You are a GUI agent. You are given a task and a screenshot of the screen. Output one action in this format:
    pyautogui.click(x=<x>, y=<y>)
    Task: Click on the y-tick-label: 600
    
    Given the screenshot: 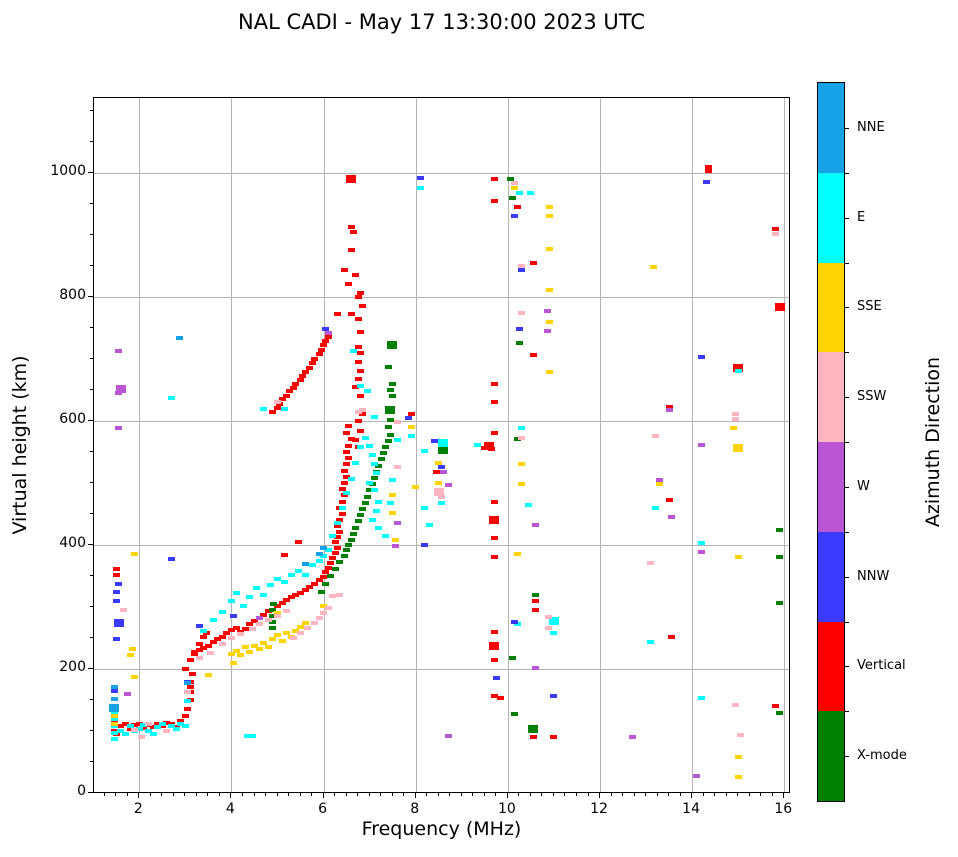 What is the action you would take?
    pyautogui.click(x=72, y=418)
    